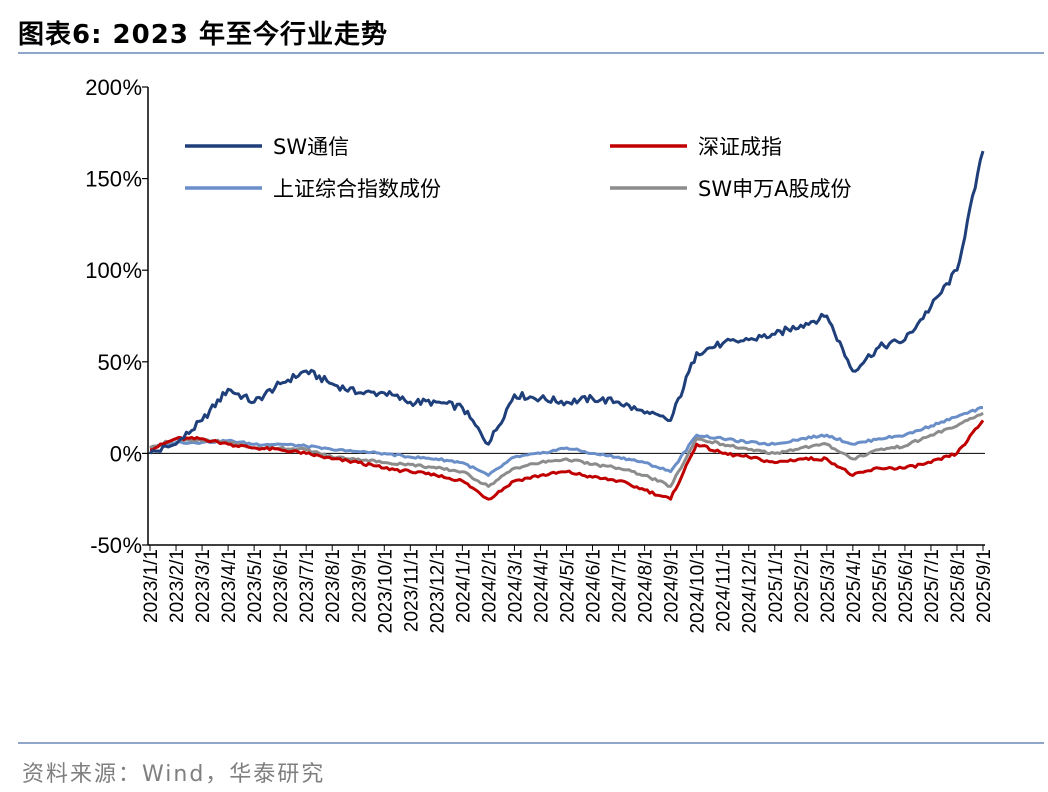 Image resolution: width=1048 pixels, height=792 pixels. Describe the element at coordinates (531, 53) in the screenshot. I see `top-divider` at that location.